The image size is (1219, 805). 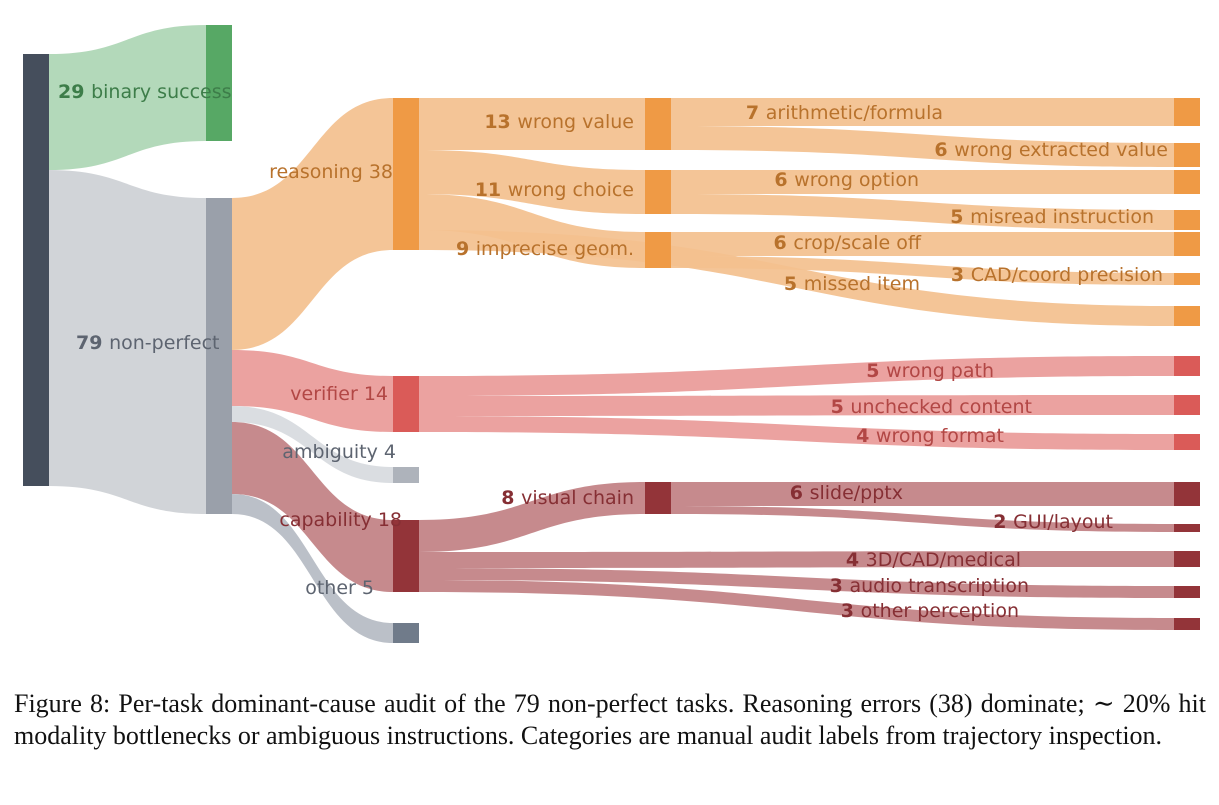 What do you see at coordinates (1187, 220) in the screenshot?
I see `node-misread` at bounding box center [1187, 220].